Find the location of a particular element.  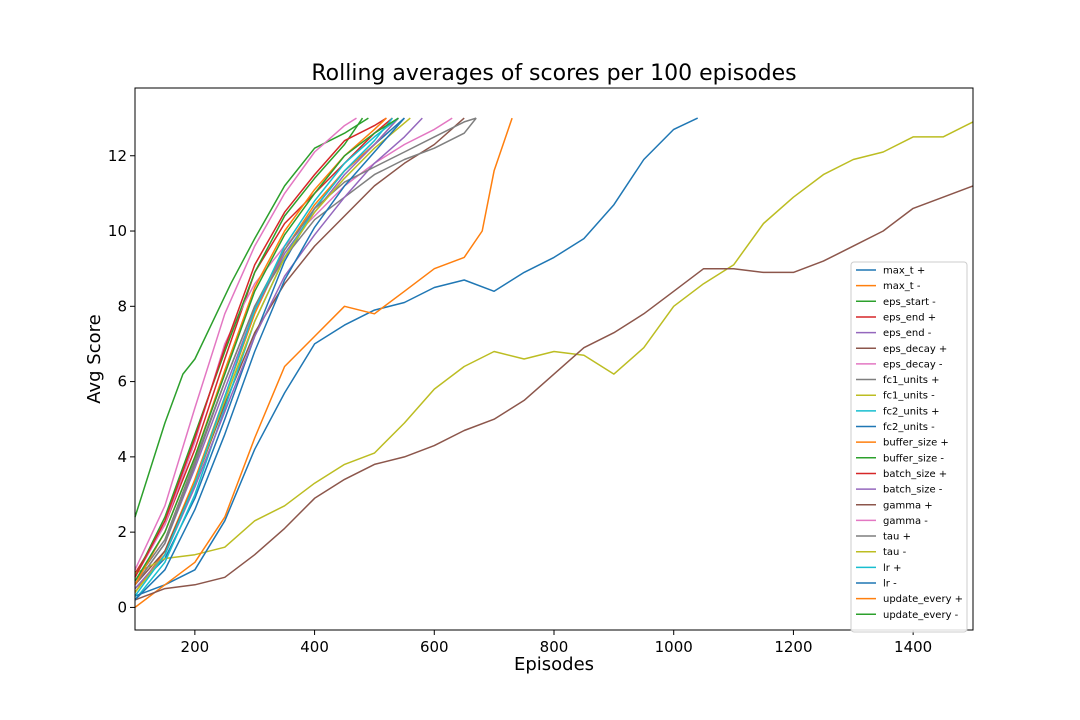

legend-label: batch_size + is located at coordinates (915, 474).